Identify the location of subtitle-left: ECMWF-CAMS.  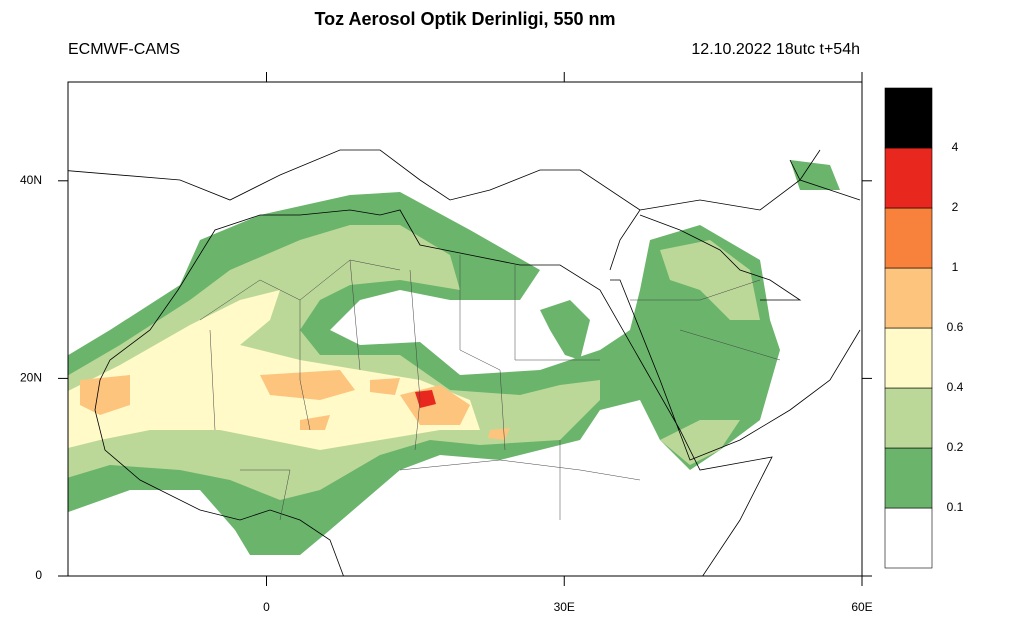
(124, 49).